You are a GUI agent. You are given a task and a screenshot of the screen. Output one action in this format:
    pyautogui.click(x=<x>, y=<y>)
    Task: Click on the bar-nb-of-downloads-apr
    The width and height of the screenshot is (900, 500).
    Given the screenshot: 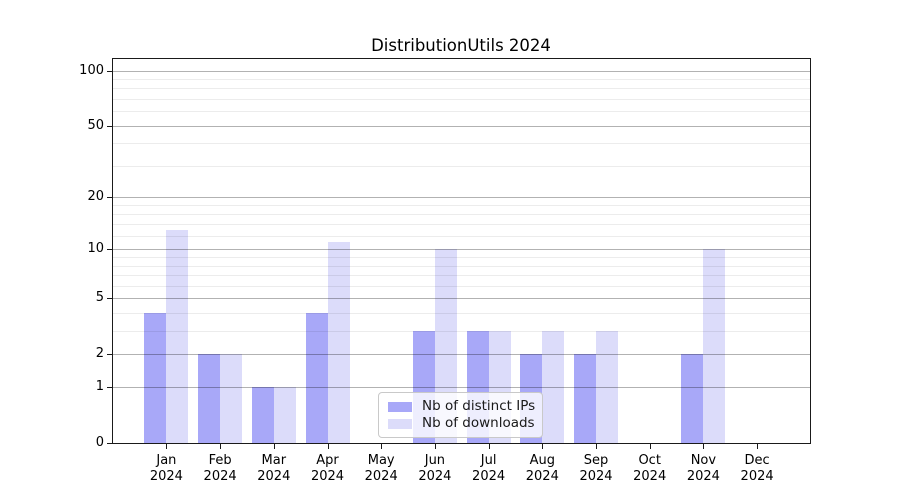 What is the action you would take?
    pyautogui.click(x=338, y=342)
    